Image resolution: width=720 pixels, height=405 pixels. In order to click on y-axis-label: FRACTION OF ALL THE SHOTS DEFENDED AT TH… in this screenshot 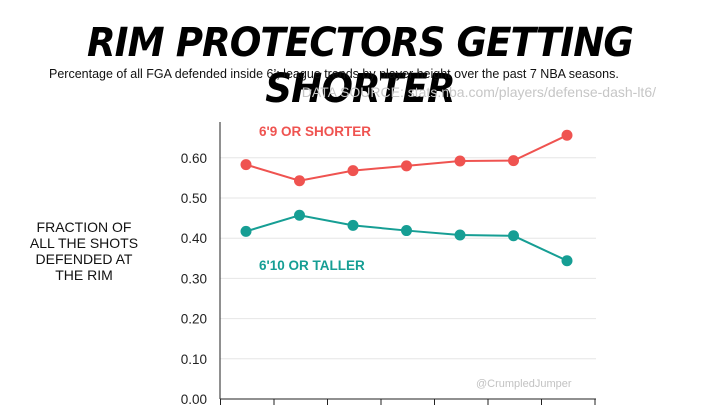, I will do `click(84, 251)`.